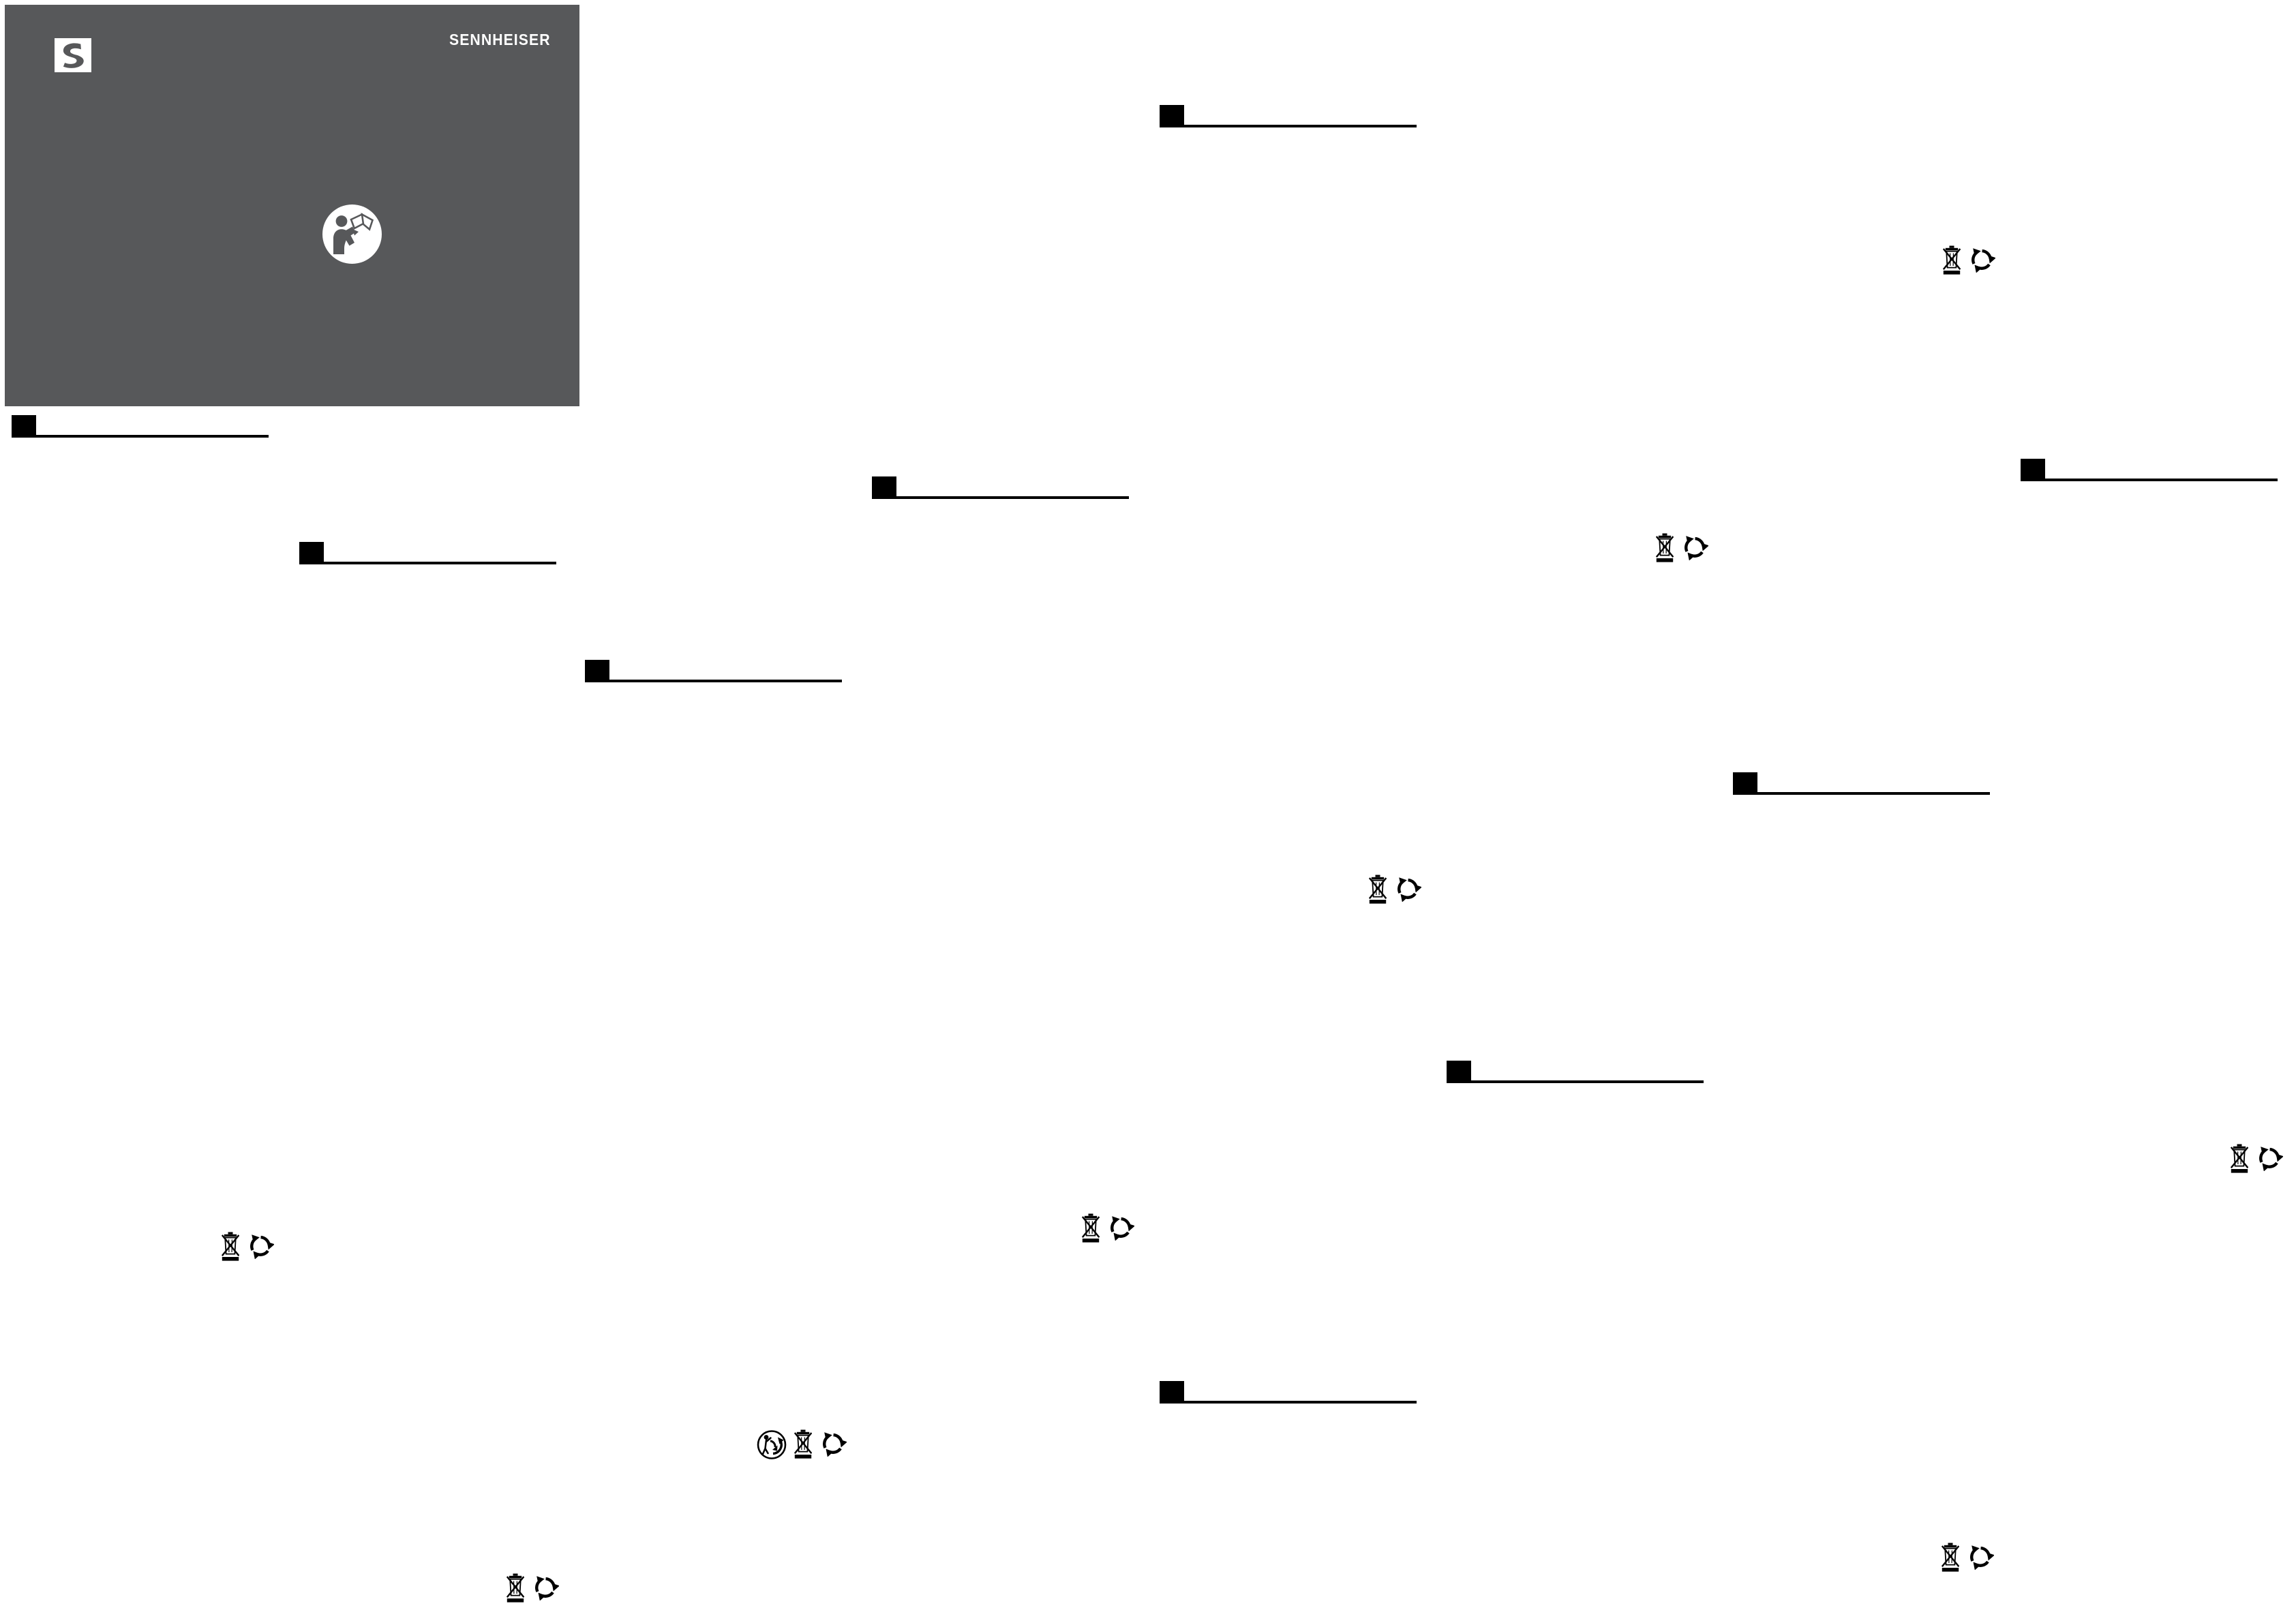 The height and width of the screenshot is (1623, 2296). I want to click on sennheiser-s-logo-icon, so click(73, 55).